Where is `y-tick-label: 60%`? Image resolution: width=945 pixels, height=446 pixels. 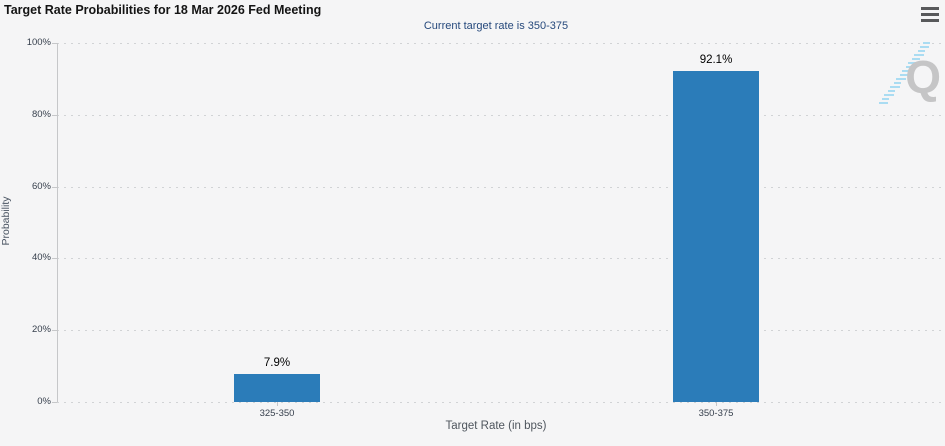
y-tick-label: 60% is located at coordinates (41, 186).